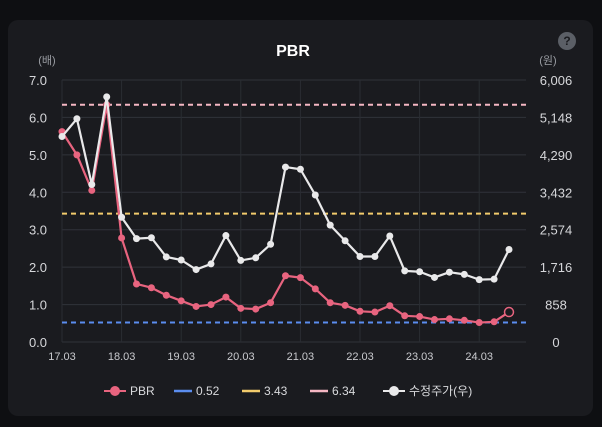  I want to click on legend-label: 3.43, so click(276, 391).